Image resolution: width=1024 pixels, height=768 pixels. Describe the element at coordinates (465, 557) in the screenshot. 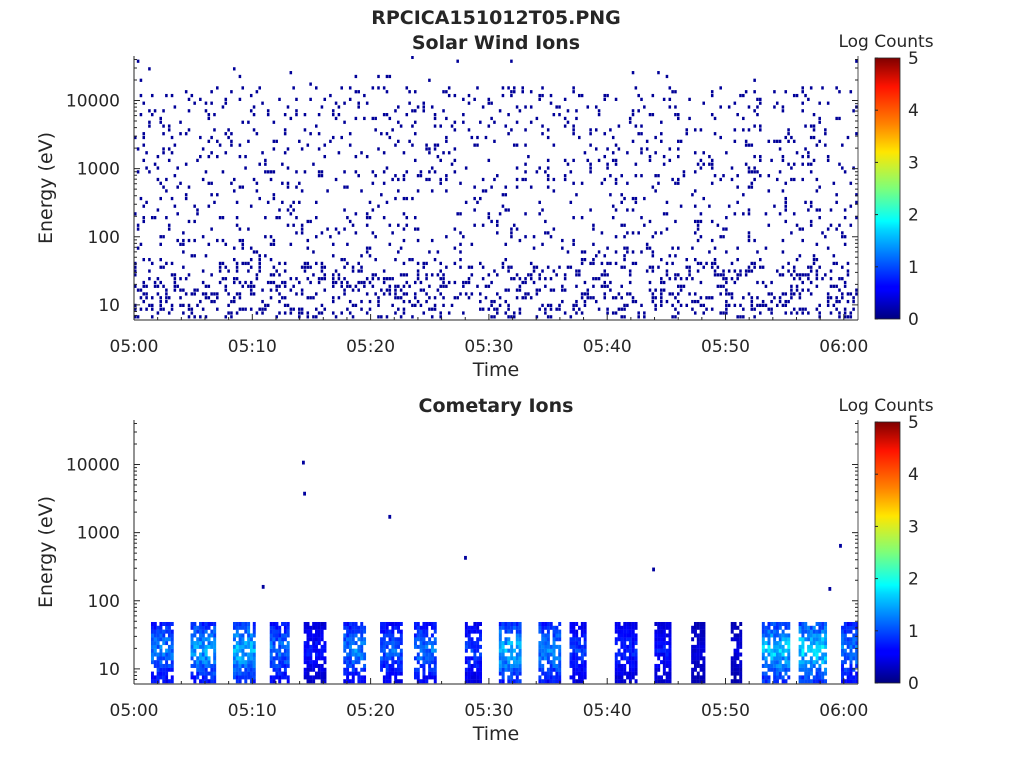

I see `cometary-point` at that location.